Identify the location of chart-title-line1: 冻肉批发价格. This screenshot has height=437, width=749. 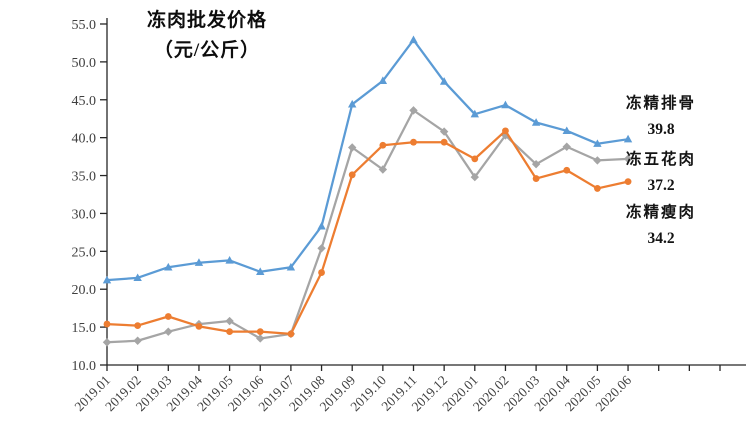
(206, 20).